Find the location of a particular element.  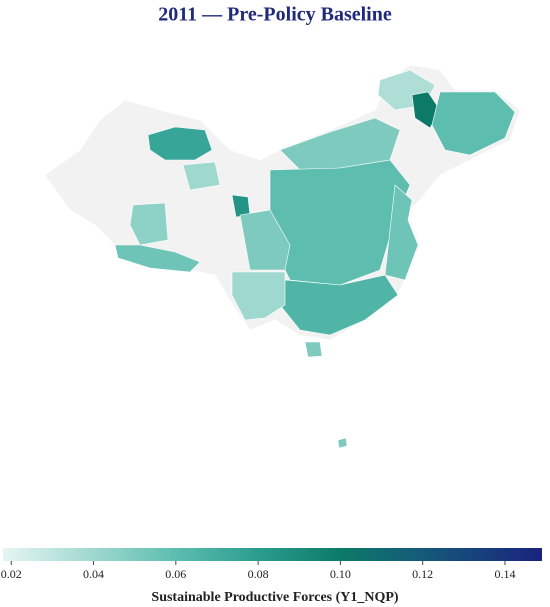

colorbar-tick-label: 0.04 is located at coordinates (93, 574).